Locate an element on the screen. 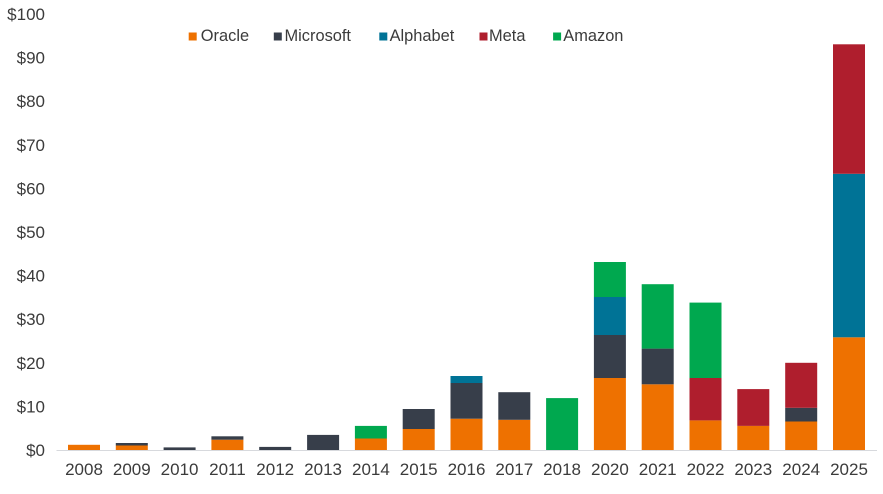 The height and width of the screenshot is (494, 883). svg-text: 2013 is located at coordinates (323, 469).